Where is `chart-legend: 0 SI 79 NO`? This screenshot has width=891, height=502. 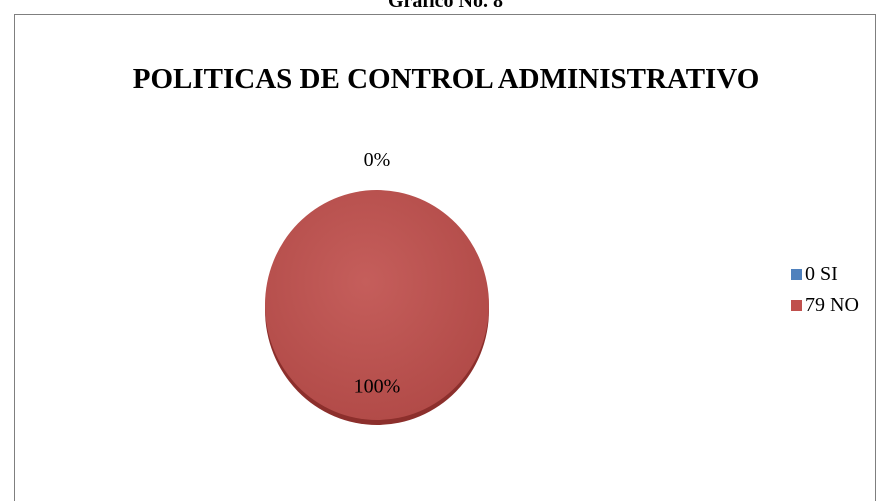
chart-legend: 0 SI 79 NO is located at coordinates (825, 290).